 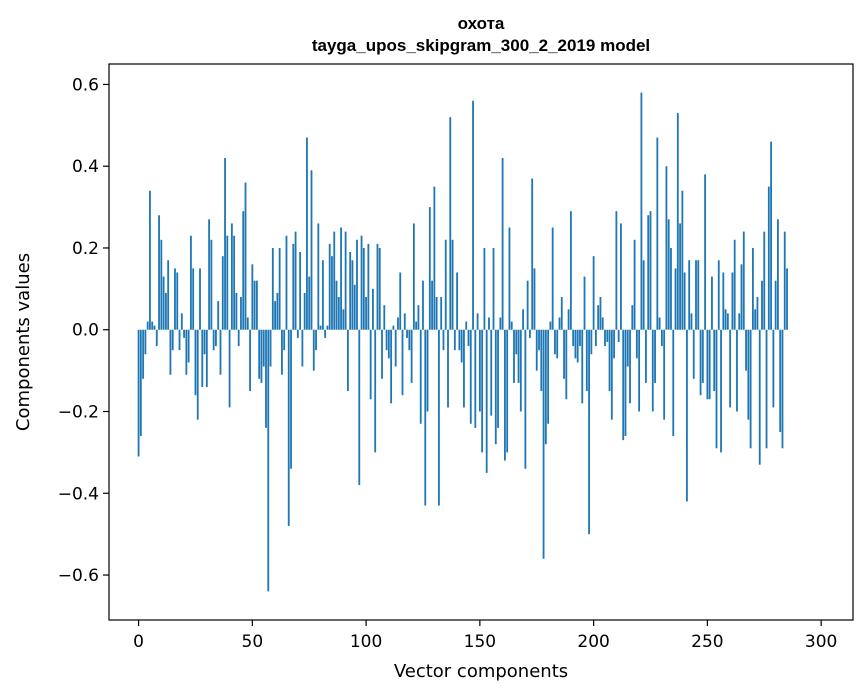 I want to click on x-tick-label: 50, so click(x=253, y=642).